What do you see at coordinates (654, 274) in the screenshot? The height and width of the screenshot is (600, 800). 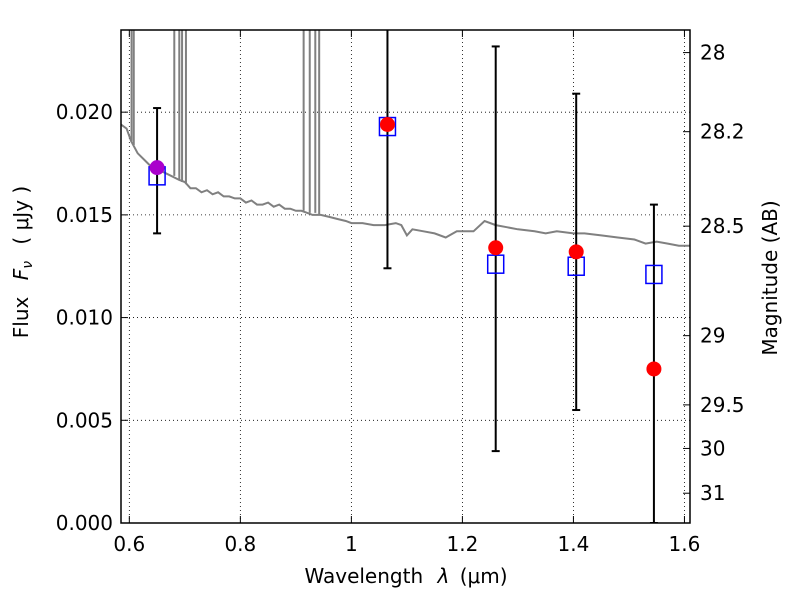 I see `model-square` at bounding box center [654, 274].